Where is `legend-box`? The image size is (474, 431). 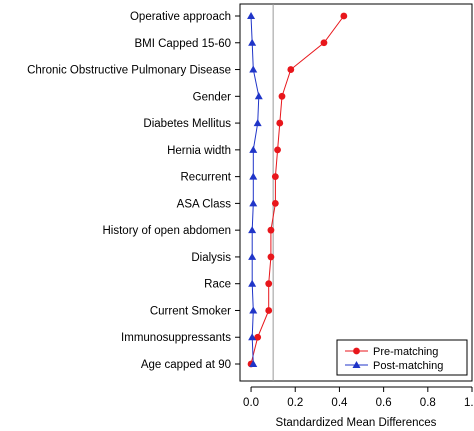 legend-box is located at coordinates (402, 357).